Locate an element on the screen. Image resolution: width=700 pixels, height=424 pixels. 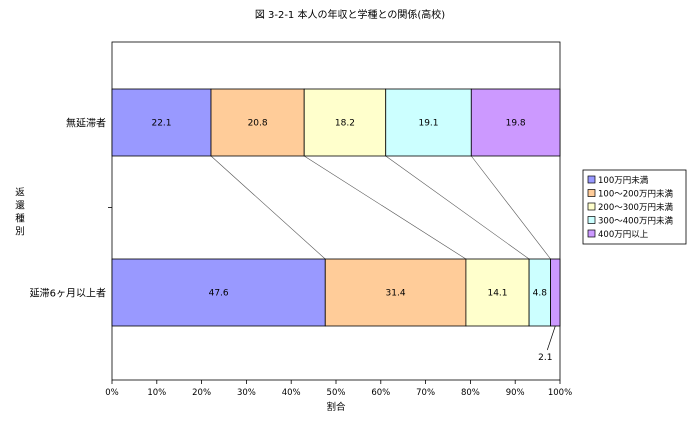
x-tick-label: 80% is located at coordinates (470, 393).